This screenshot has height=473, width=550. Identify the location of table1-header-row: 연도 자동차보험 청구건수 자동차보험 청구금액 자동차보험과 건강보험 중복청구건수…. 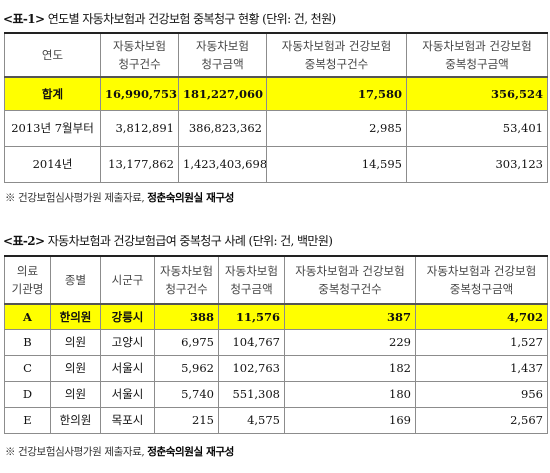
(276, 55).